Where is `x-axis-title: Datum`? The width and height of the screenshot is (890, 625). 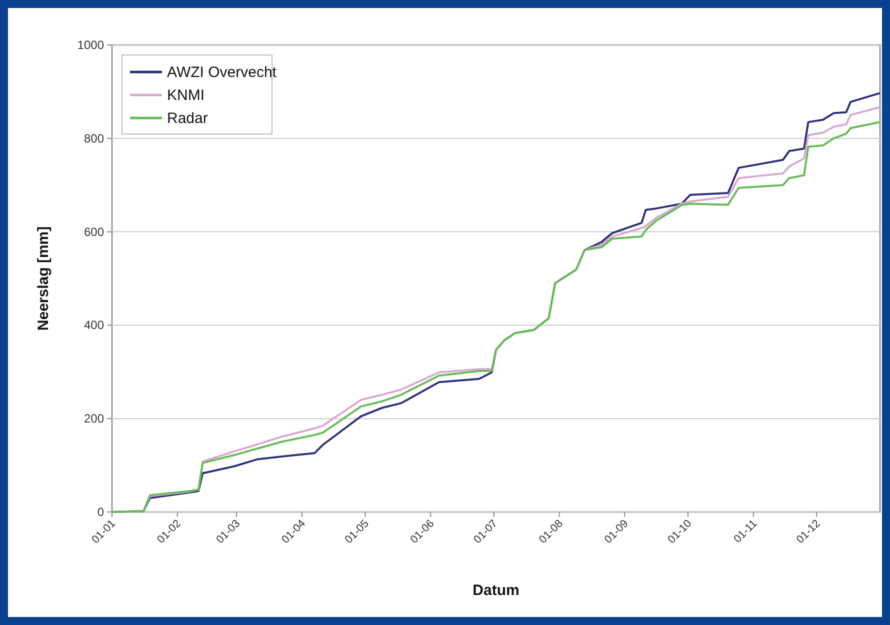
x-axis-title: Datum is located at coordinates (496, 590).